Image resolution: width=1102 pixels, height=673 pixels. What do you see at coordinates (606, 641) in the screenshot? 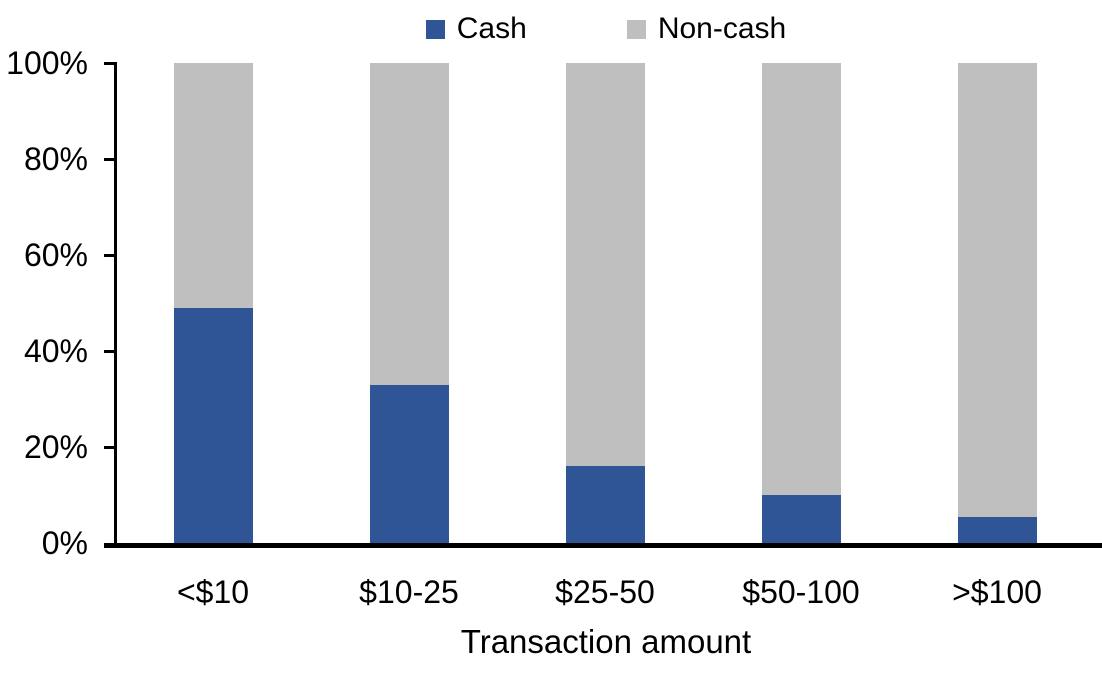
I see `x-axis-title: Transaction amount` at bounding box center [606, 641].